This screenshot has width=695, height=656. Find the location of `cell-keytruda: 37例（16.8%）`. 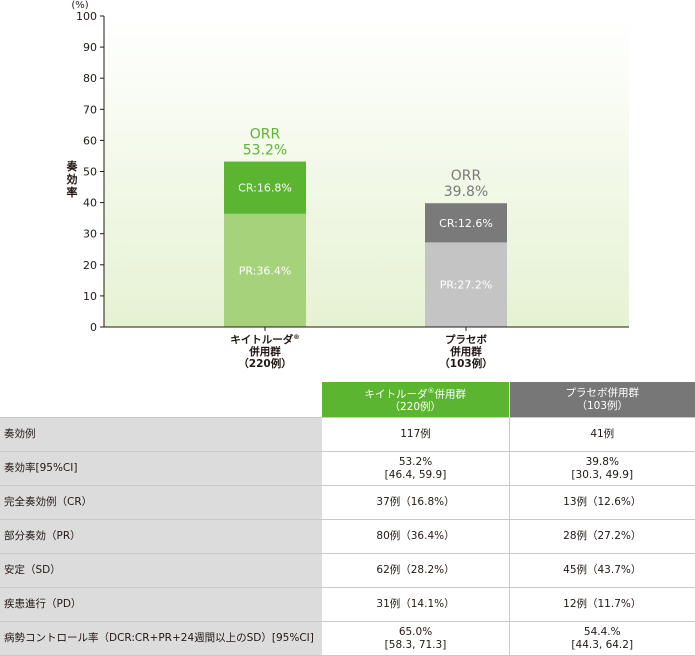

cell-keytruda: 37例（16.8%） is located at coordinates (416, 502).